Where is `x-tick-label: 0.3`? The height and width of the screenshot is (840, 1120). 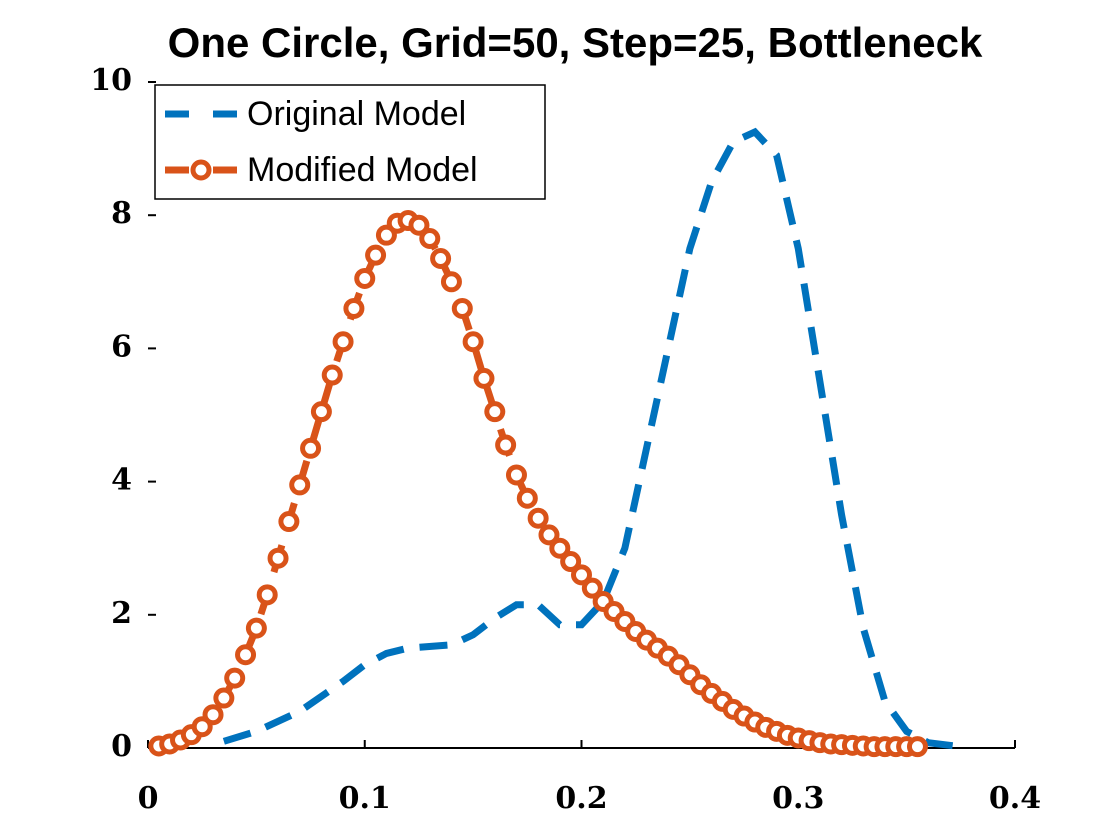 x-tick-label: 0.3 is located at coordinates (798, 798).